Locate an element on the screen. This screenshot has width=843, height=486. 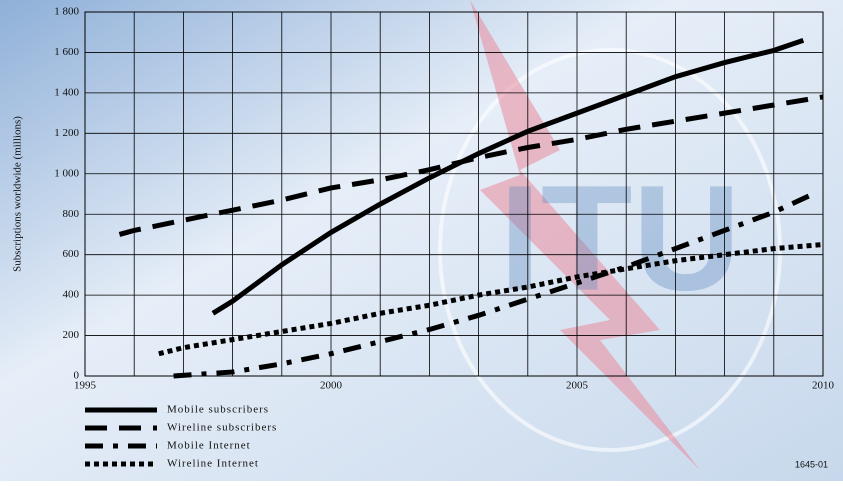
x-tick-label: 2000 is located at coordinates (331, 386).